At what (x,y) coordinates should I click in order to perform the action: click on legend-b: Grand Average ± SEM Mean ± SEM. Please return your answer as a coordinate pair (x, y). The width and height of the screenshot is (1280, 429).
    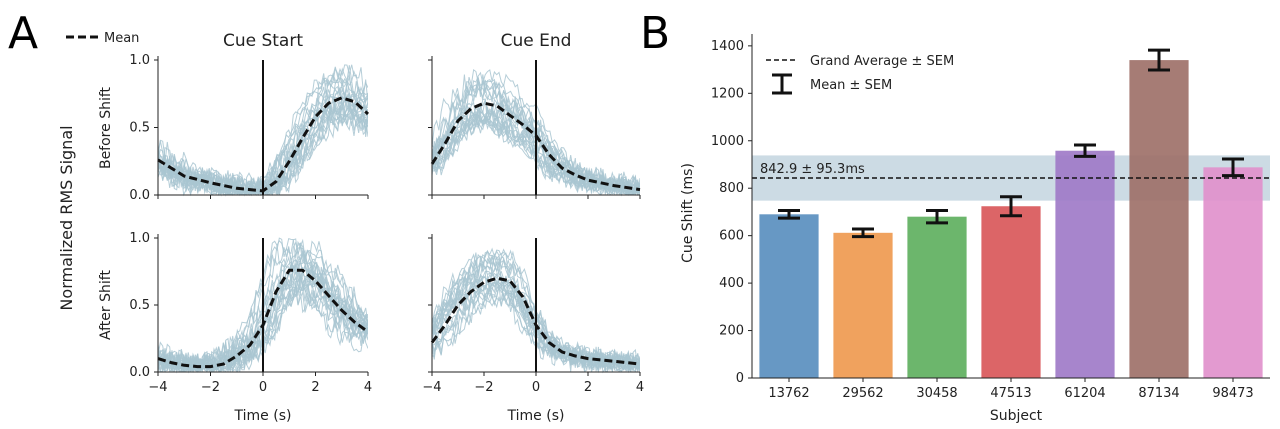
    Looking at the image, I should click on (860, 74).